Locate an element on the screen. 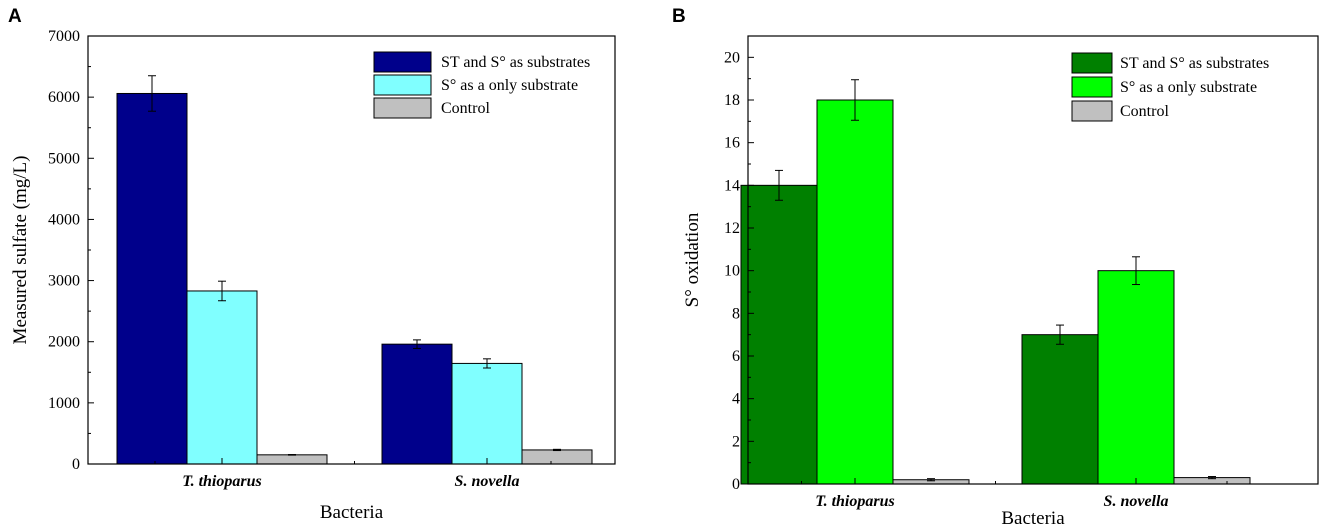  y-tick-label: 6000 is located at coordinates (64, 97).